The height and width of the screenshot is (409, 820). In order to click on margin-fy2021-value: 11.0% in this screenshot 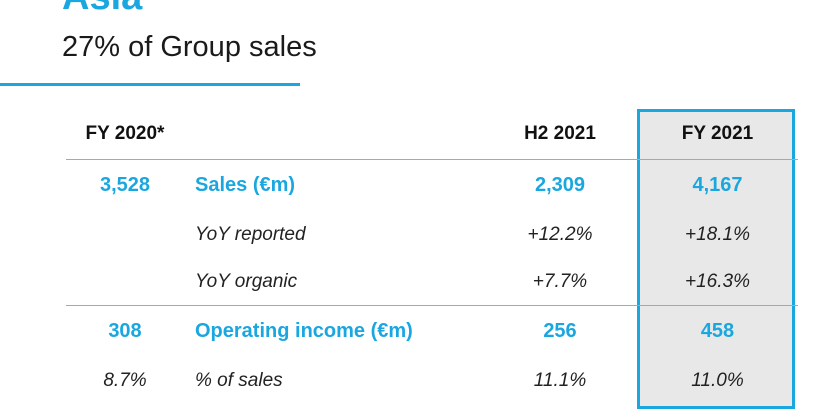, I will do `click(717, 380)`.